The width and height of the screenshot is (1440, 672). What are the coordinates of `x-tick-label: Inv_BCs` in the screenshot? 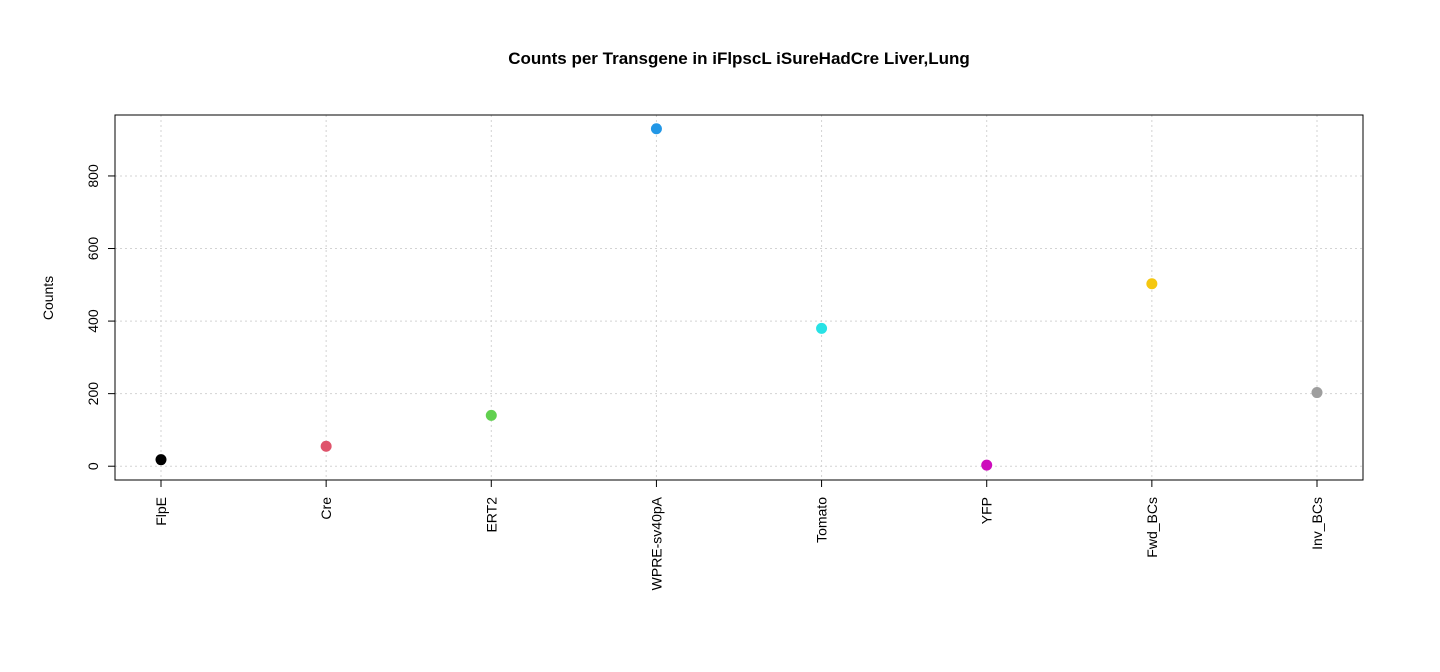 It's located at (1317, 523).